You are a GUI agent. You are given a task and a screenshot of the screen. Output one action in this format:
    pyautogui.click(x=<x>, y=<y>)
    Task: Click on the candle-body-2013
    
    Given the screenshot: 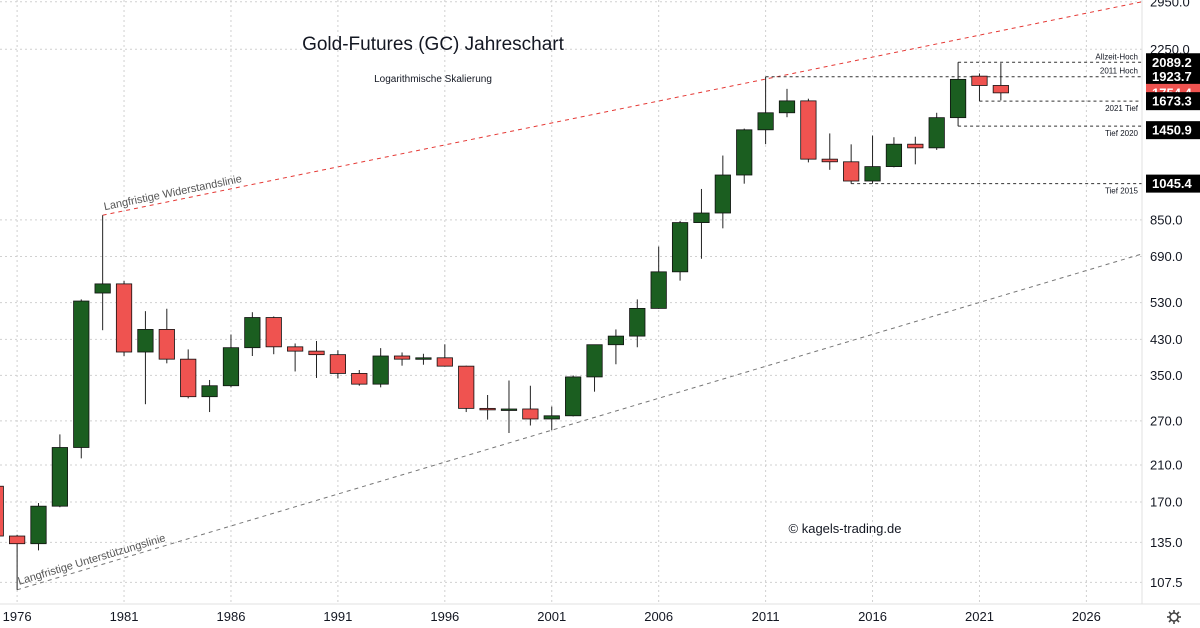 What is the action you would take?
    pyautogui.click(x=808, y=130)
    